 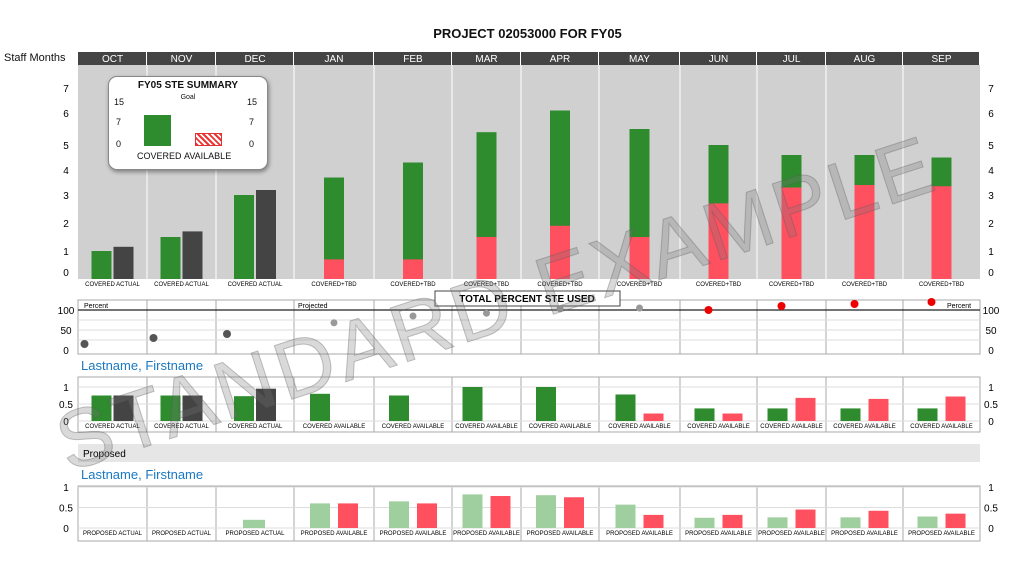 I want to click on summary-goal-label: Goal, so click(x=188, y=97).